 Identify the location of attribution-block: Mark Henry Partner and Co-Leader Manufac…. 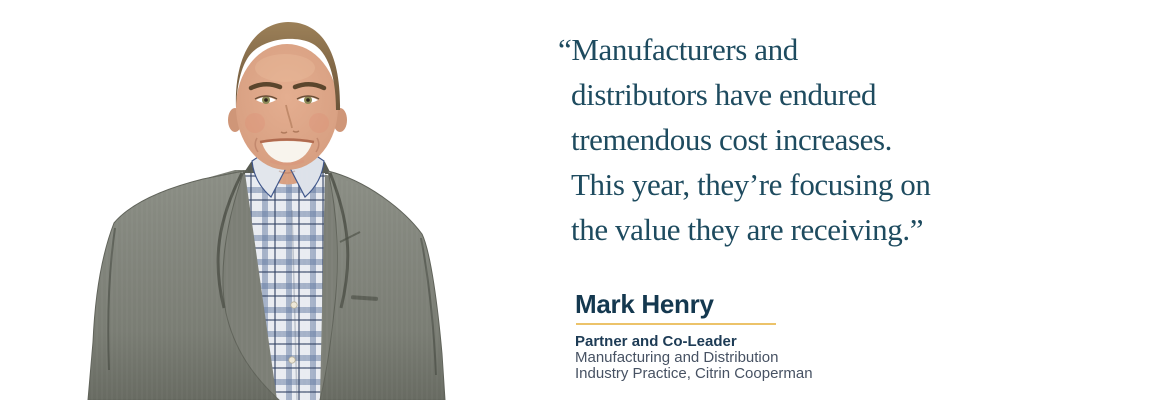
(785, 336).